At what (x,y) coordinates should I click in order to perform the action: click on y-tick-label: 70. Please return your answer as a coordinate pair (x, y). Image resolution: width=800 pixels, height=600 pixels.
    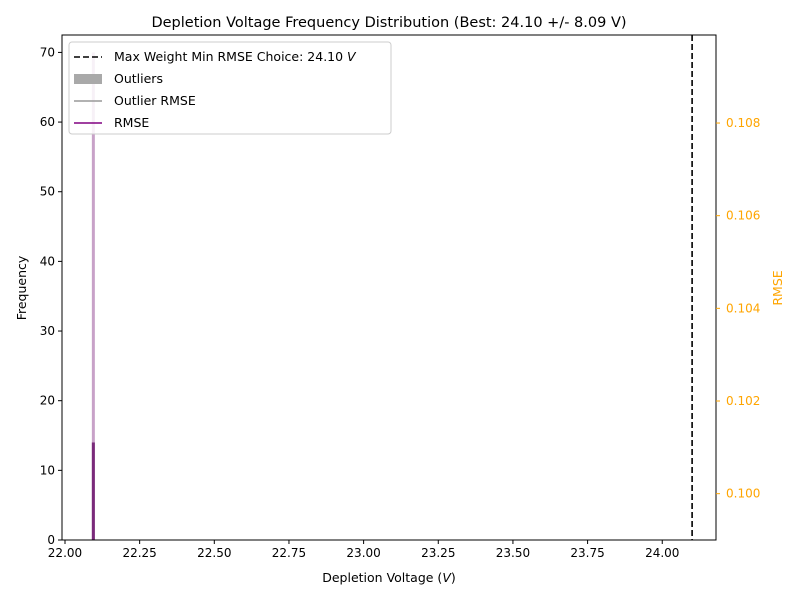
    Looking at the image, I should click on (47, 52).